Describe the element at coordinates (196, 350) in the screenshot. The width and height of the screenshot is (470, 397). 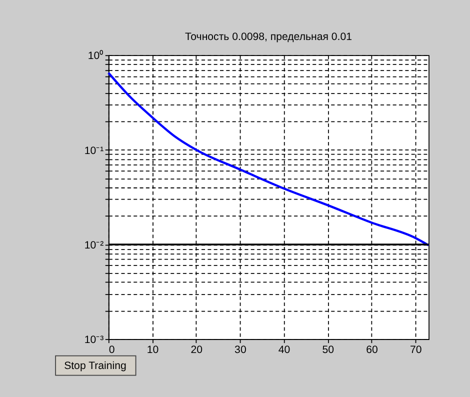
I see `x-tick-label: 20` at that location.